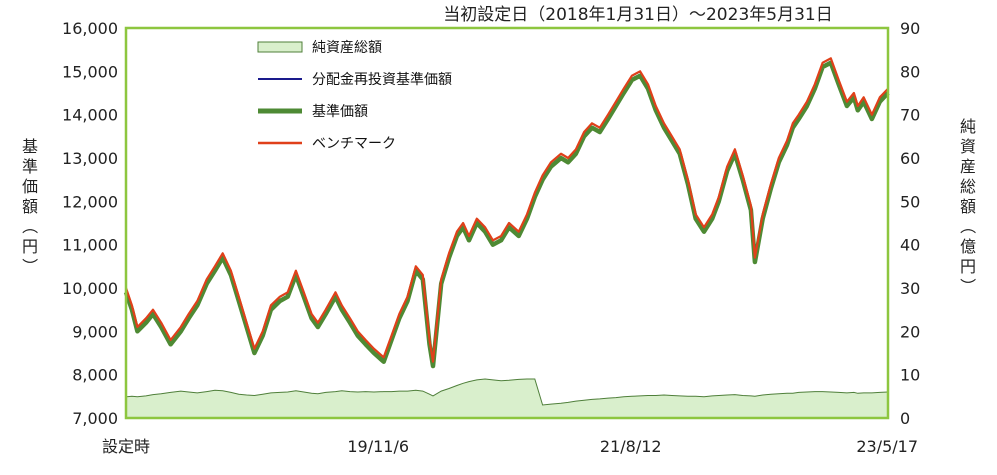 The height and width of the screenshot is (475, 997). Describe the element at coordinates (90, 115) in the screenshot. I see `left-tick-label: 14,000` at that location.